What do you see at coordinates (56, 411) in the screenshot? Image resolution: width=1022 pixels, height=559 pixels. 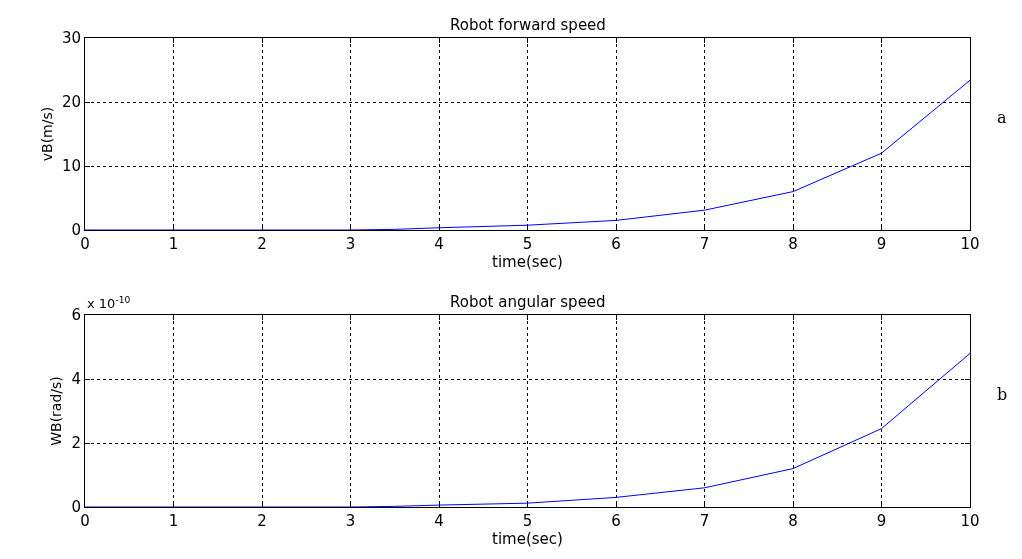 I see `y-axis-title: WB(rad/s)` at bounding box center [56, 411].